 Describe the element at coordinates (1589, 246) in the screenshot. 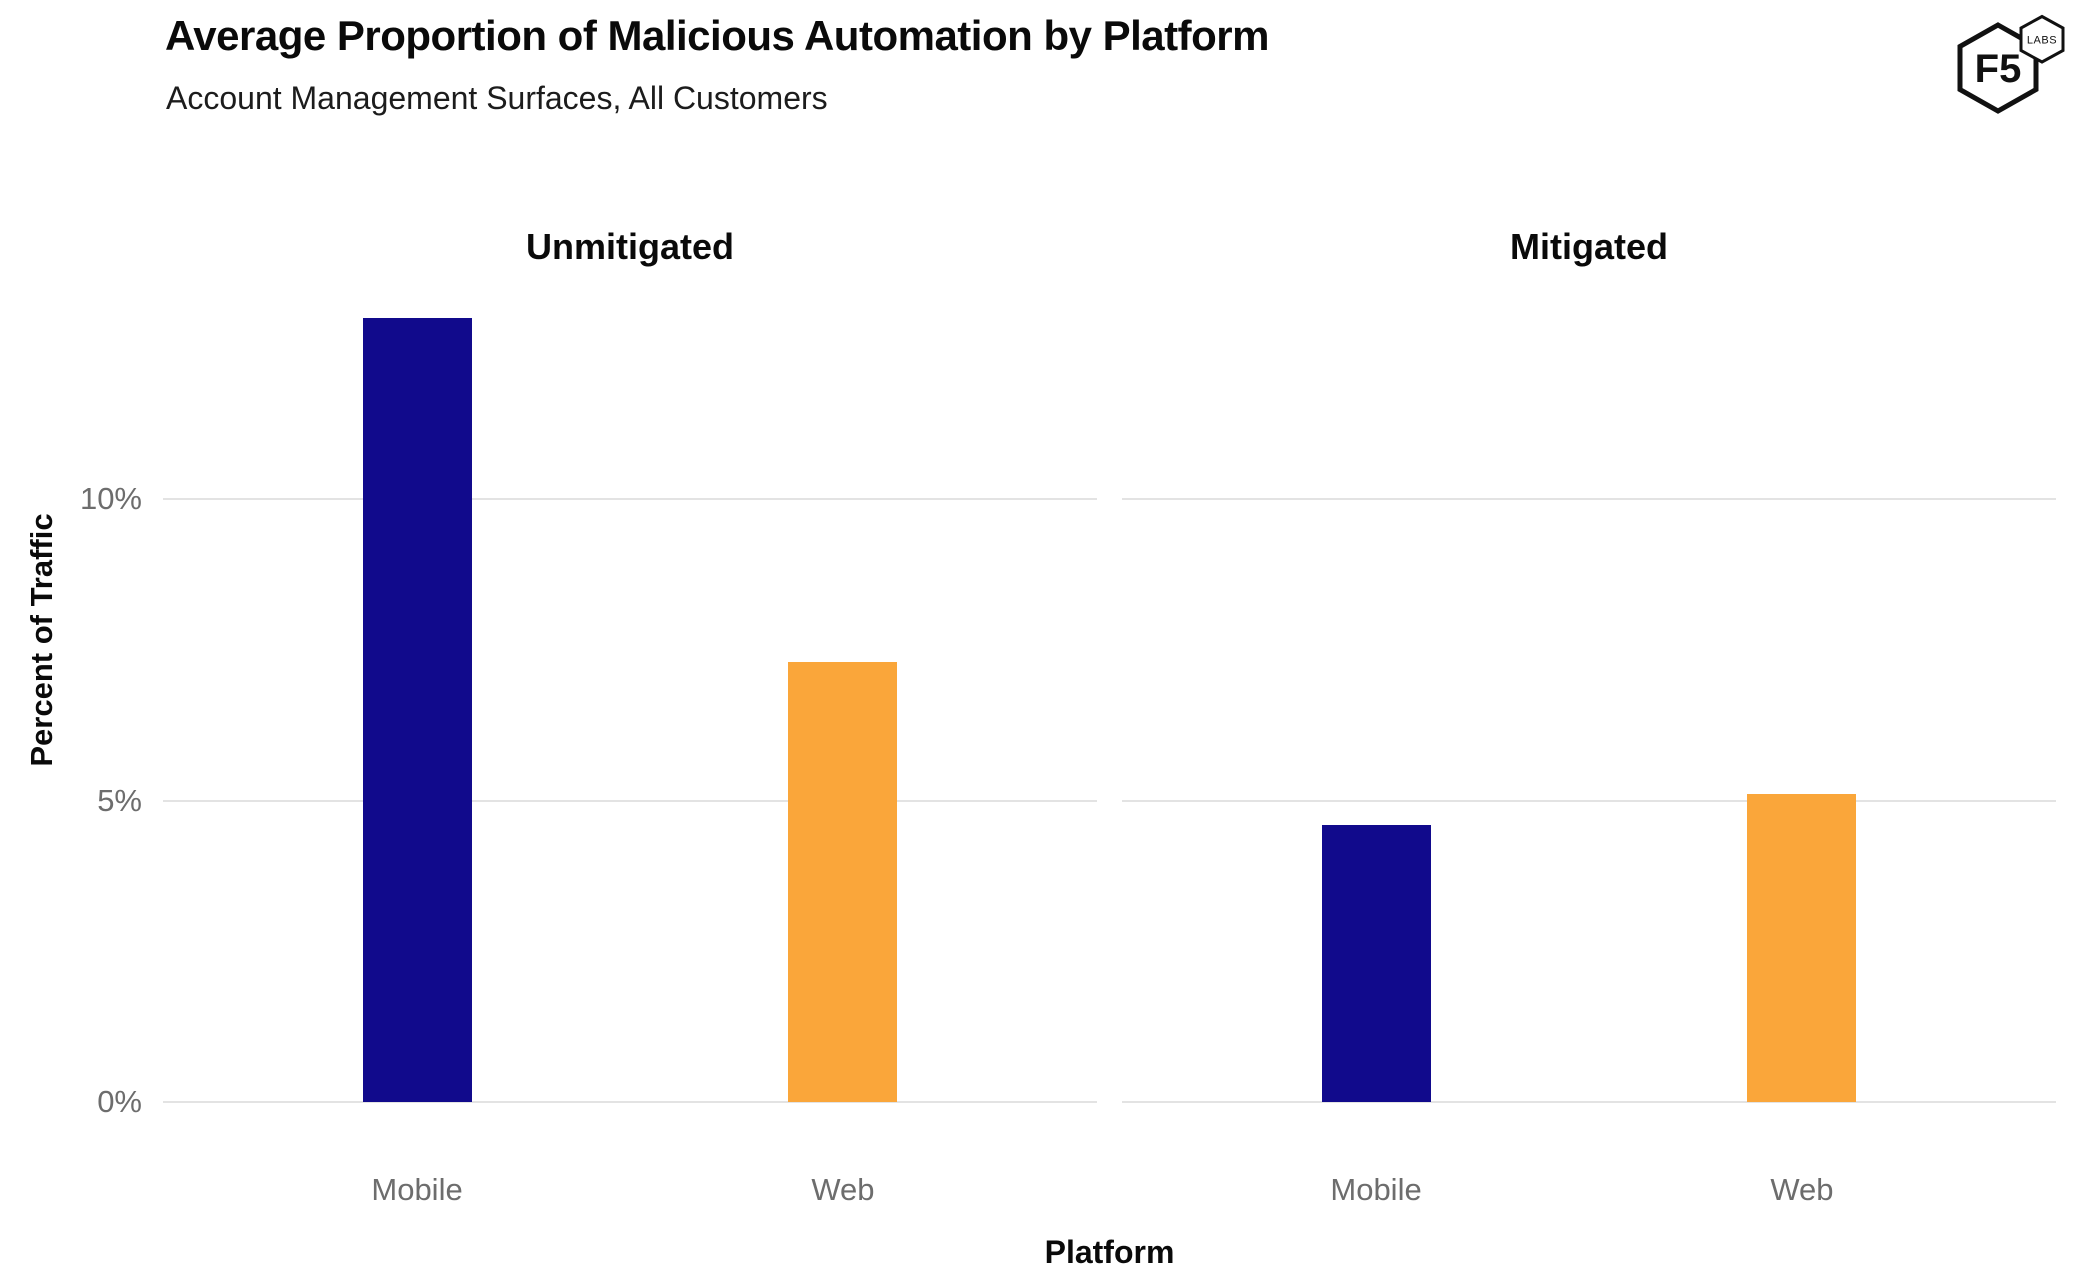

I see `facet-title-mitigated: Mitigated` at that location.